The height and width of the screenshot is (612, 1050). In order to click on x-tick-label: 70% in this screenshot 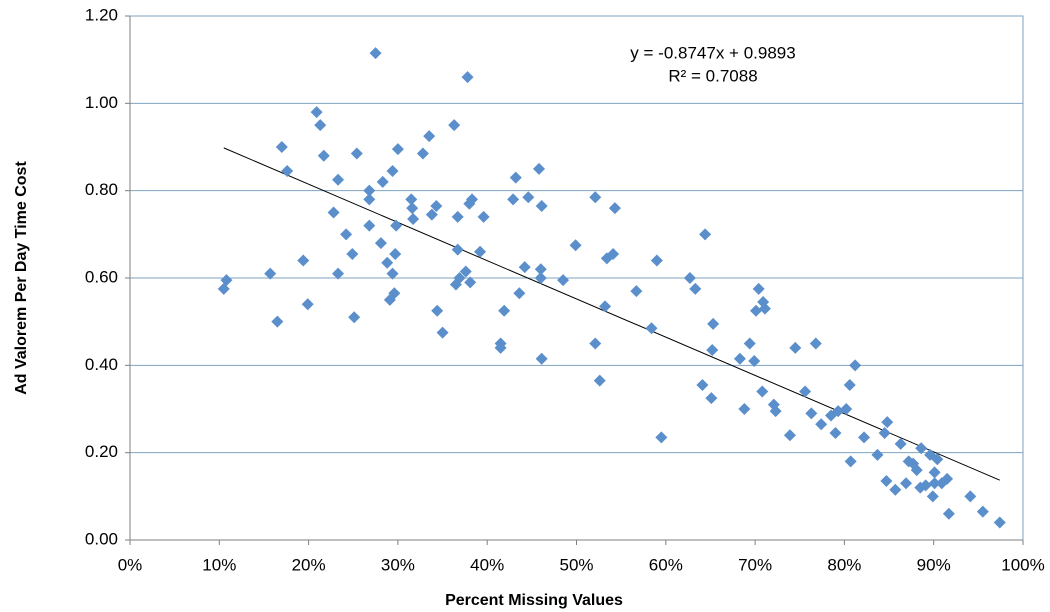, I will do `click(755, 564)`.